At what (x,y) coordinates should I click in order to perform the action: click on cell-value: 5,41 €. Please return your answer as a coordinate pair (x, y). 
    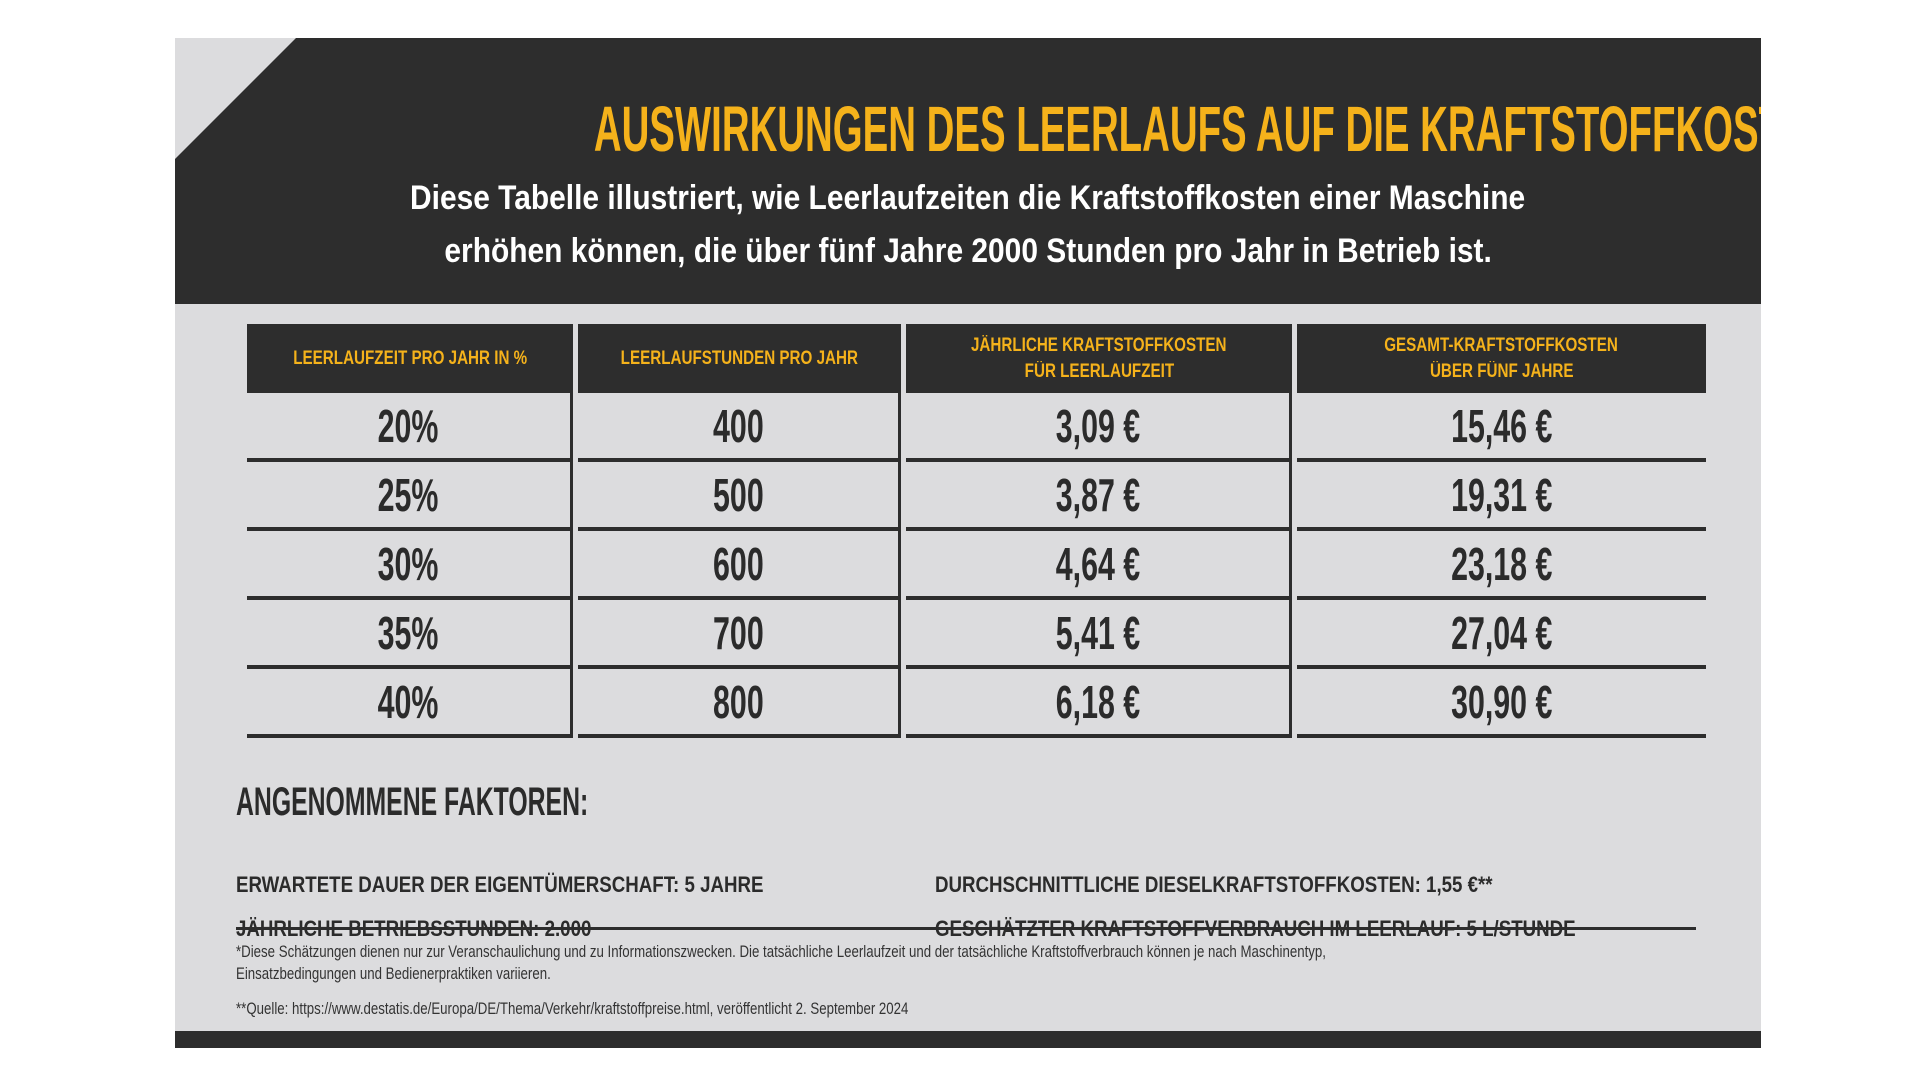
    Looking at the image, I should click on (1097, 632).